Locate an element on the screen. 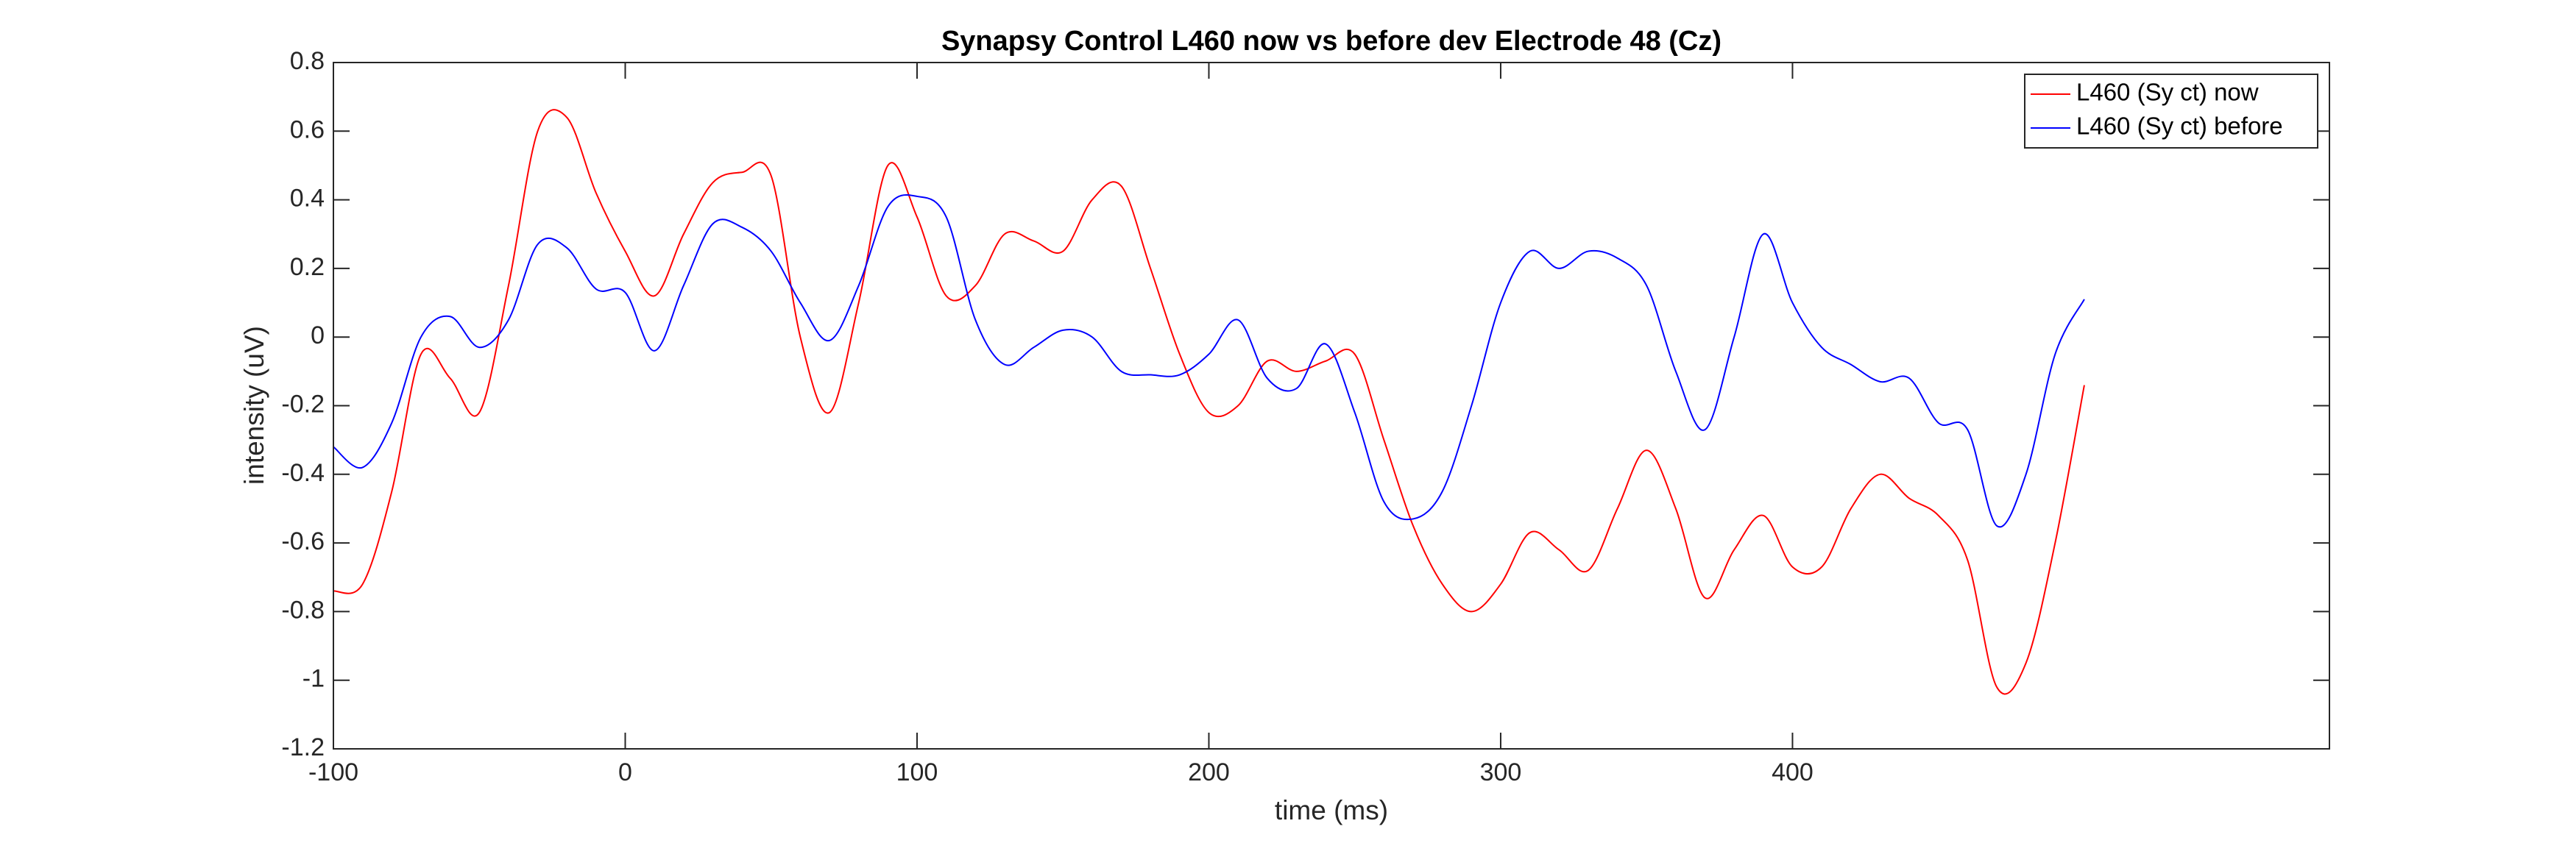 This screenshot has height=843, width=2576. y-tick-label: 0.8 is located at coordinates (307, 61).